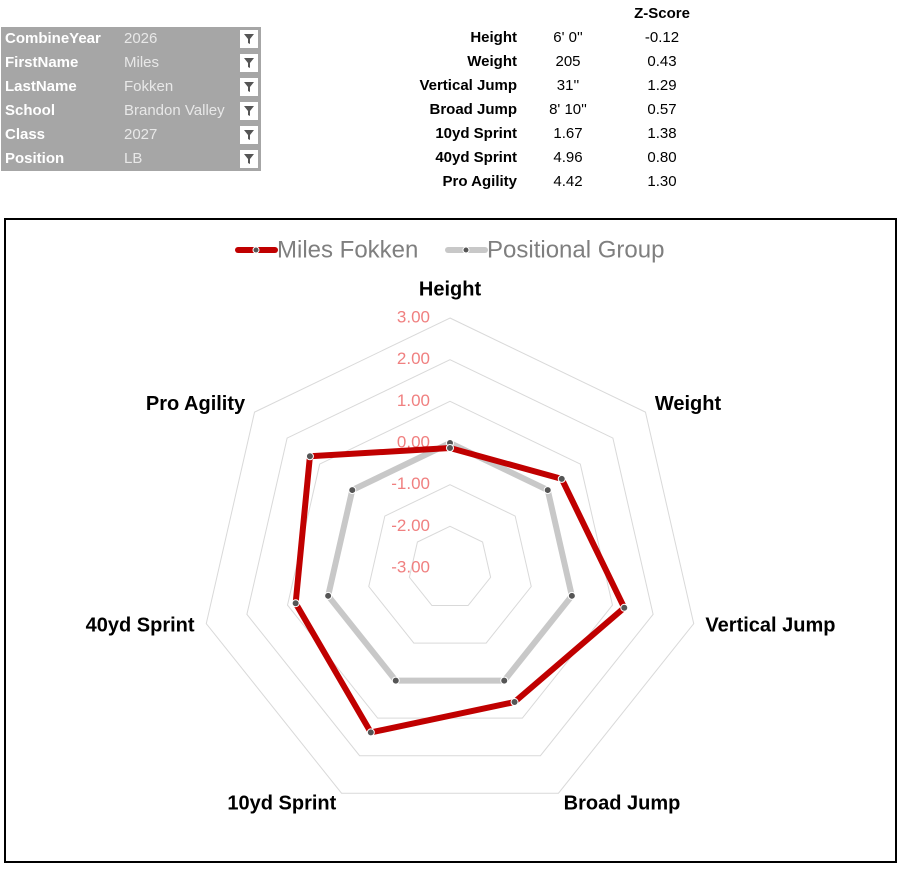 Image resolution: width=902 pixels, height=869 pixels. I want to click on slicer-value: 2027, so click(140, 134).